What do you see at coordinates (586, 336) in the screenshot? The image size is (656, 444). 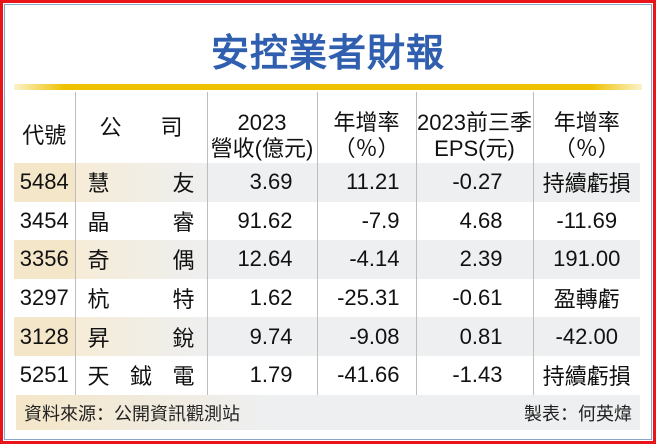 I see `eps-yoy-cell: -42.00` at bounding box center [586, 336].